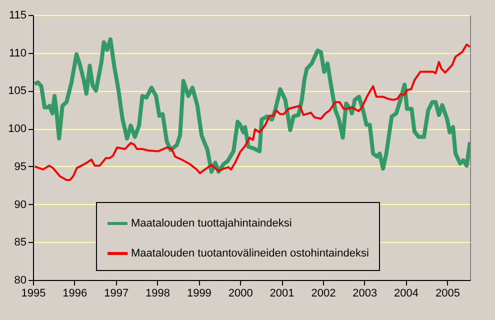 This screenshot has height=320, width=495. I want to click on x-tick-label: 2004, so click(406, 294).